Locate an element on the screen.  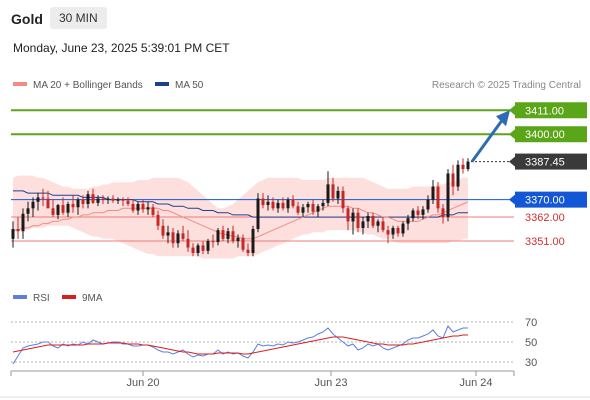
timeframe-button: 30 MIN is located at coordinates (78, 18).